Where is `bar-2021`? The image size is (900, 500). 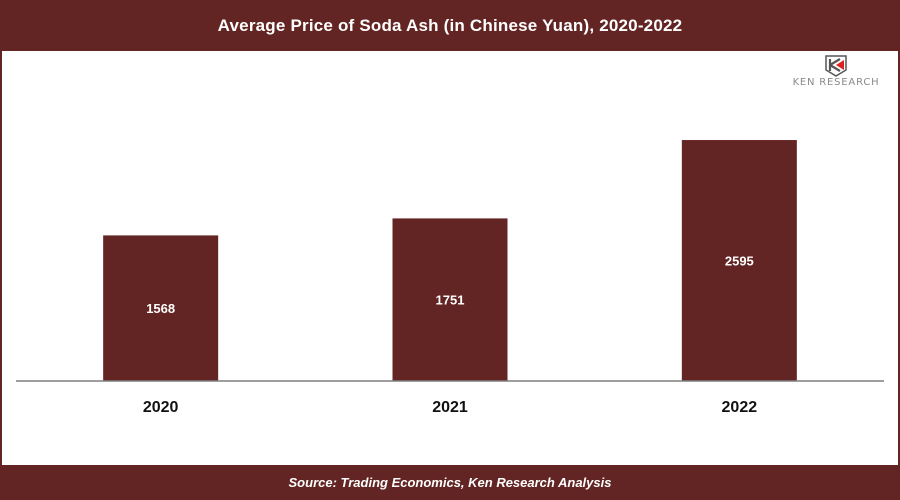
bar-2021 is located at coordinates (450, 299).